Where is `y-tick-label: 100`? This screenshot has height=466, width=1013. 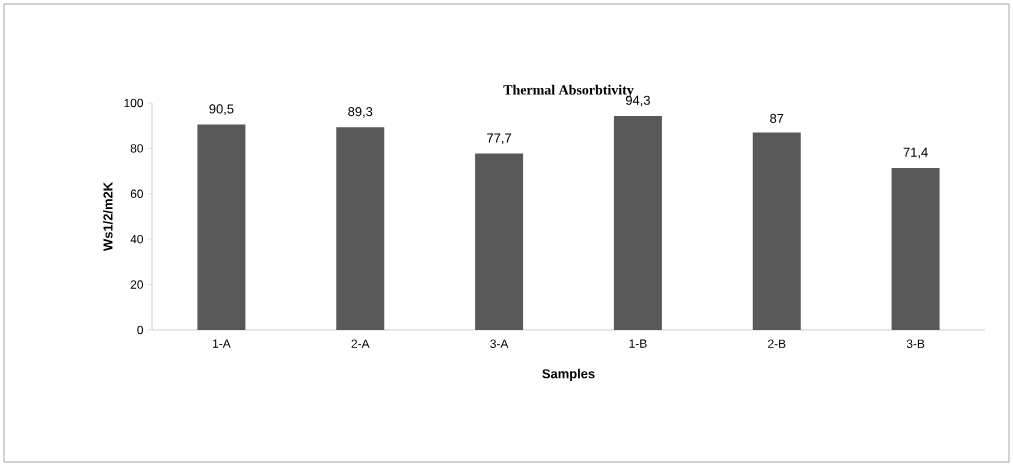
y-tick-label: 100 is located at coordinates (134, 103).